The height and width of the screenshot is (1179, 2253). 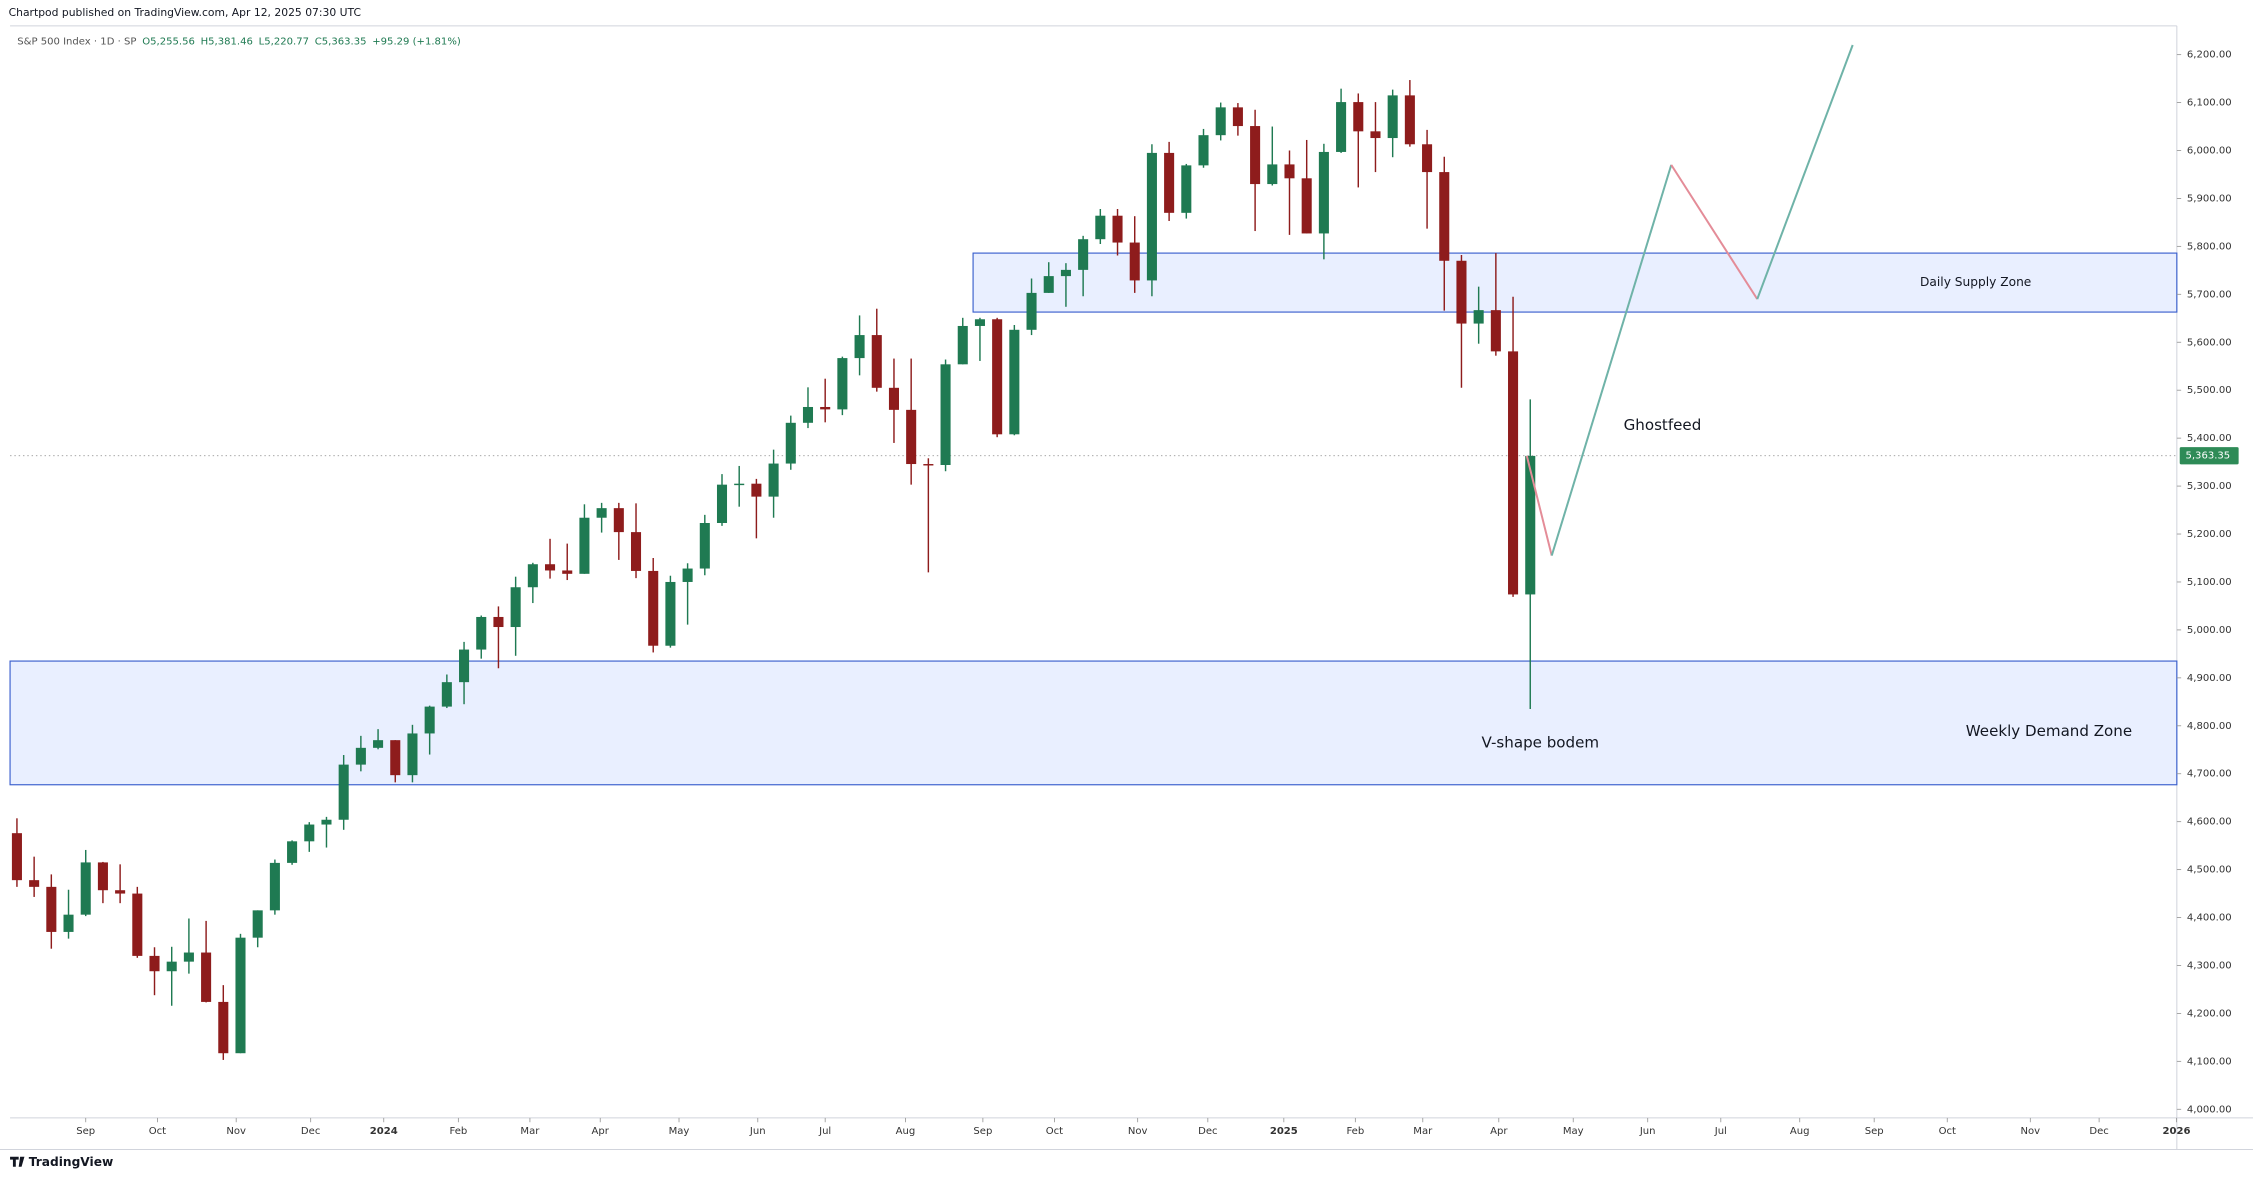 I want to click on last-price-label: 5,363.35, so click(x=2207, y=456).